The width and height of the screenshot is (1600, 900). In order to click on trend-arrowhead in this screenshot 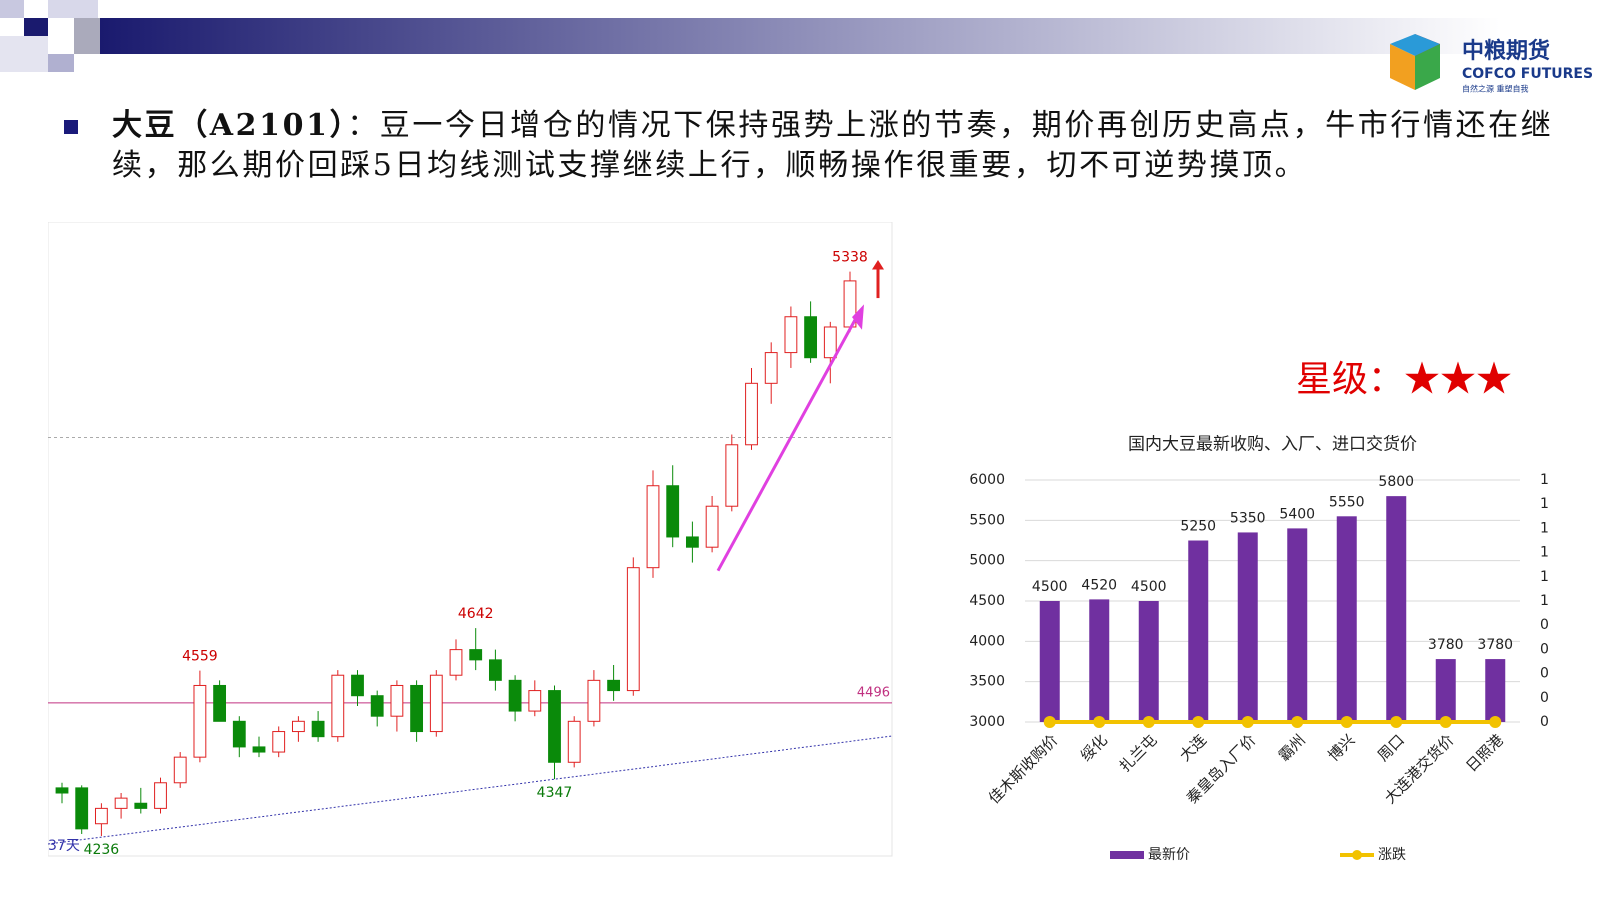, I will do `click(858, 317)`.